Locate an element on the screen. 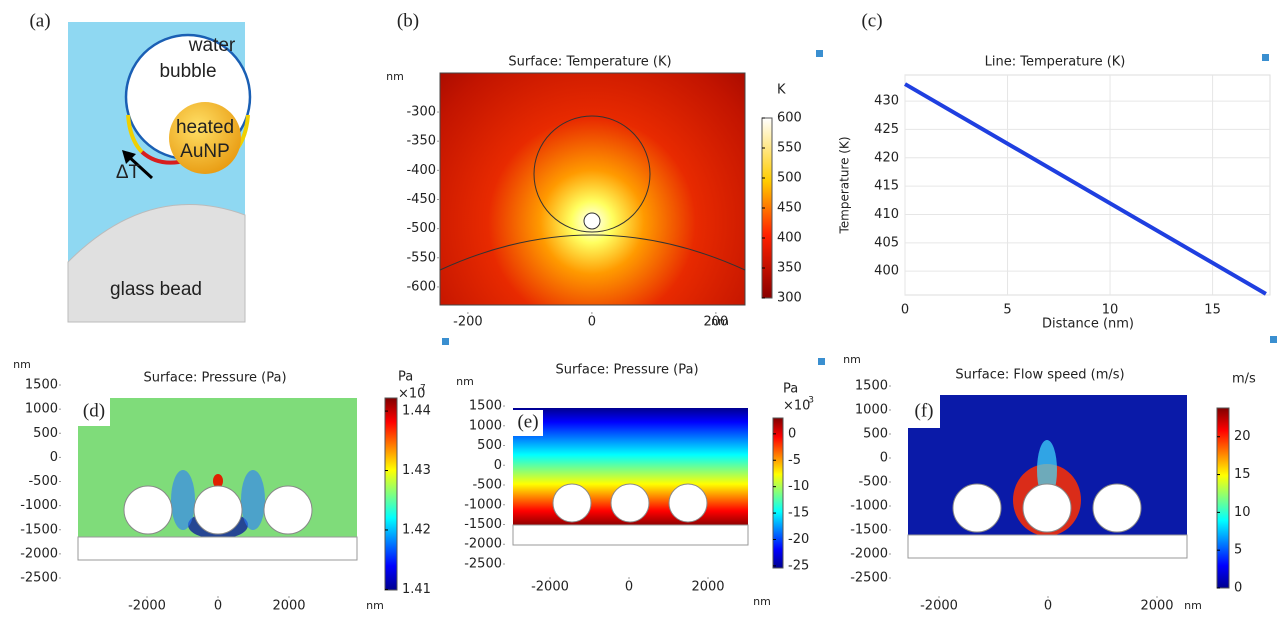  x-tick-label: 200 is located at coordinates (715, 322).